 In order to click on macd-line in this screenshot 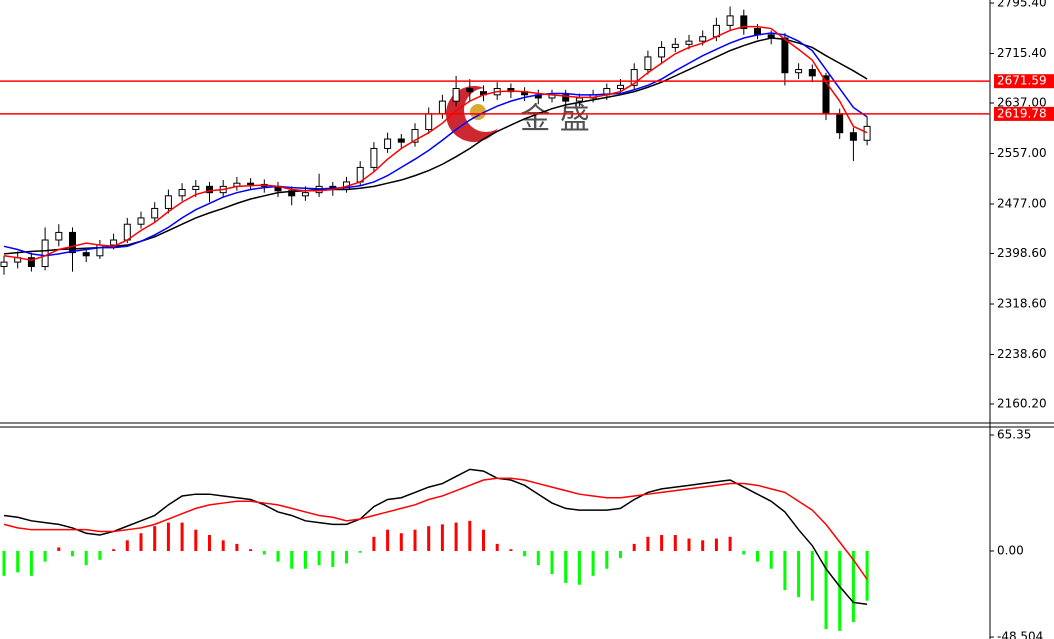, I will do `click(435, 528)`.